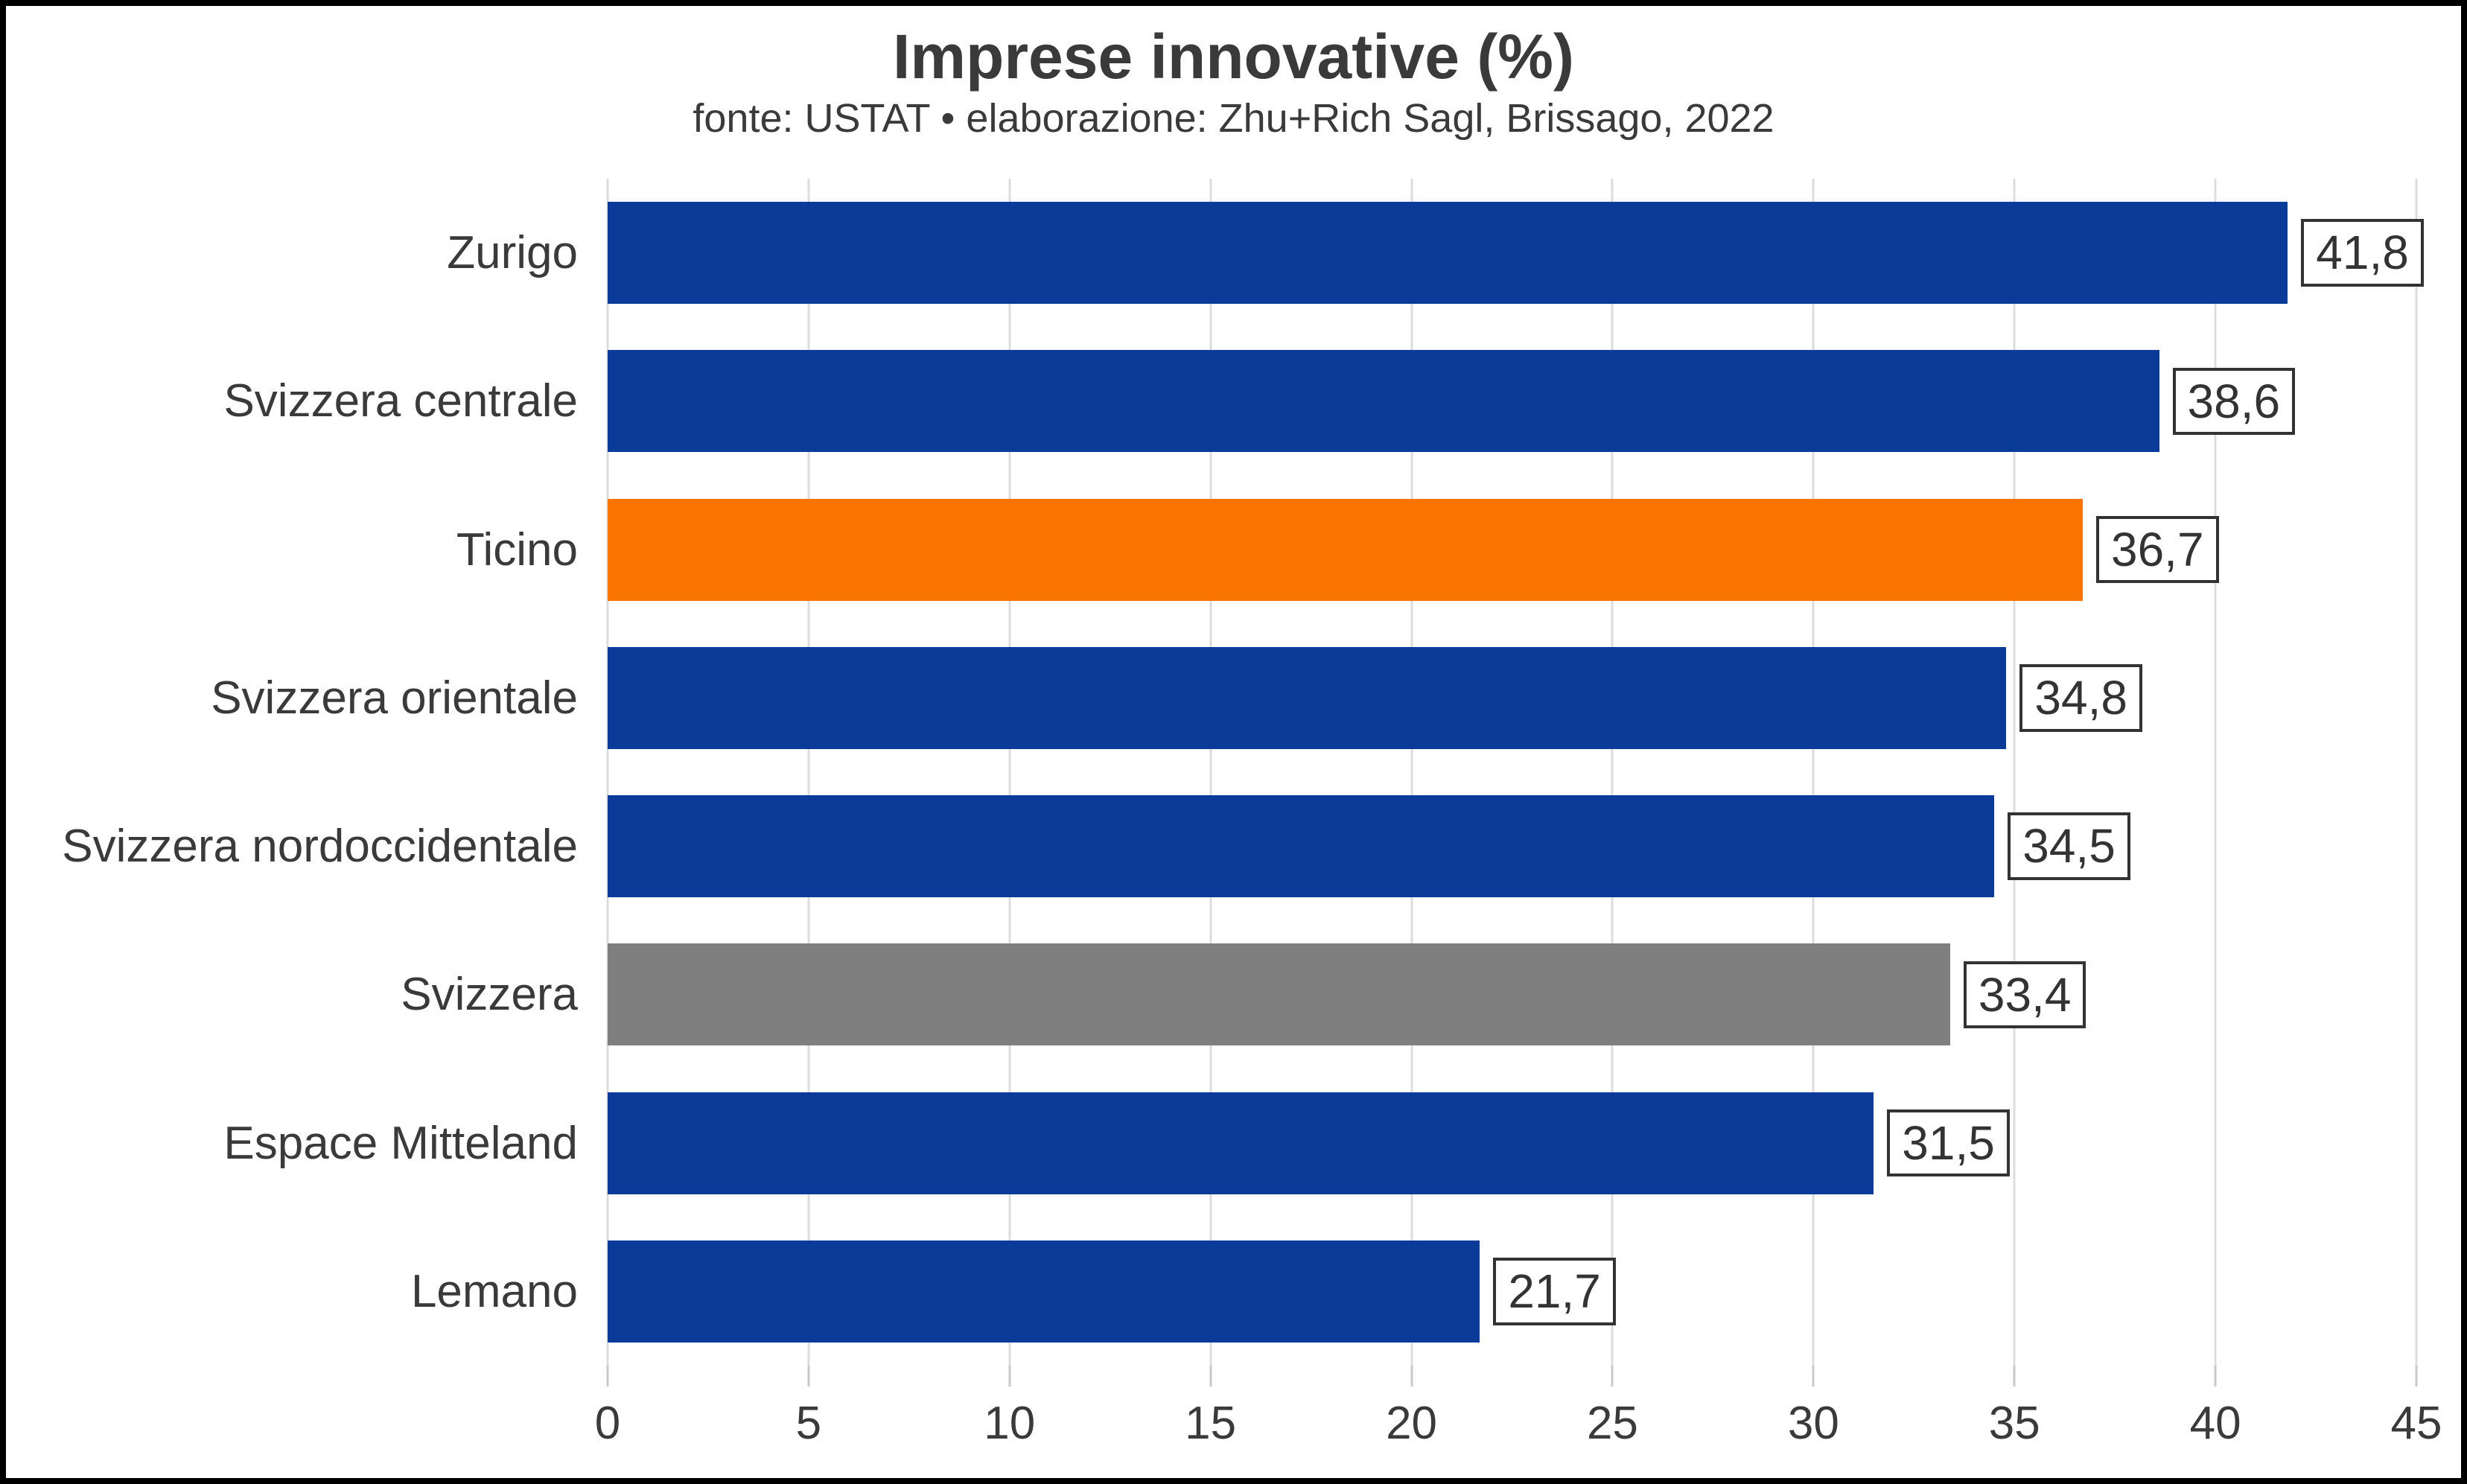 The height and width of the screenshot is (1484, 2467). What do you see at coordinates (2157, 549) in the screenshot?
I see `value-label: 36,7` at bounding box center [2157, 549].